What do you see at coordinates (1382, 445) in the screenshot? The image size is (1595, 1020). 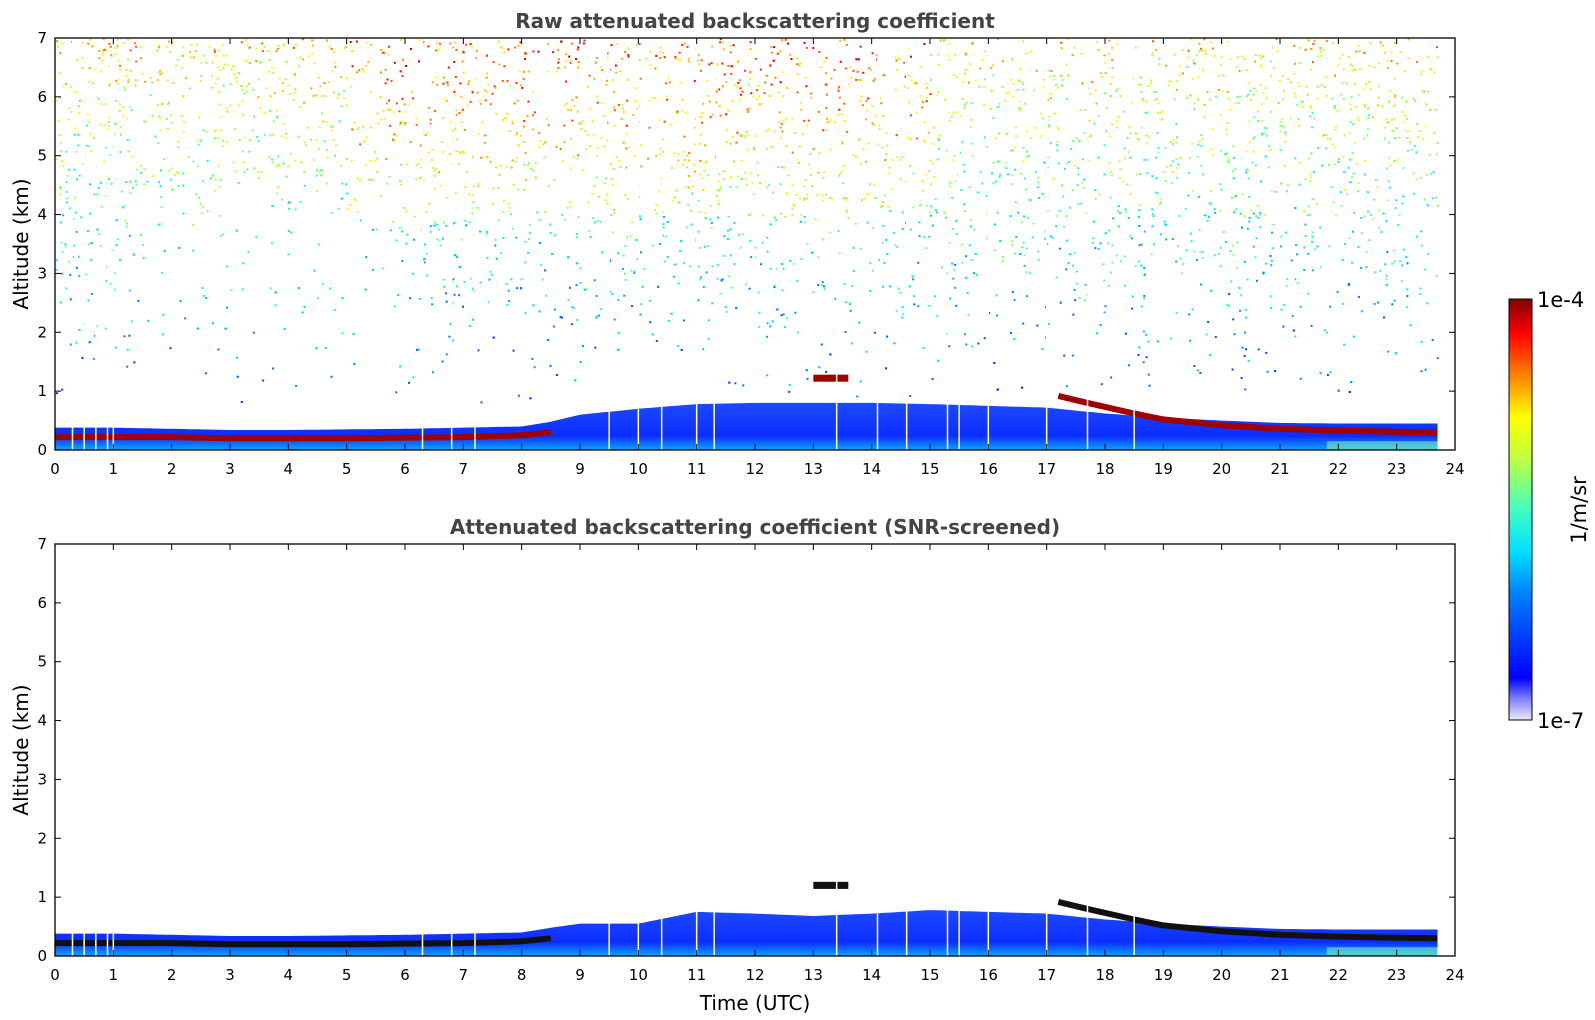 I see `surface-band` at bounding box center [1382, 445].